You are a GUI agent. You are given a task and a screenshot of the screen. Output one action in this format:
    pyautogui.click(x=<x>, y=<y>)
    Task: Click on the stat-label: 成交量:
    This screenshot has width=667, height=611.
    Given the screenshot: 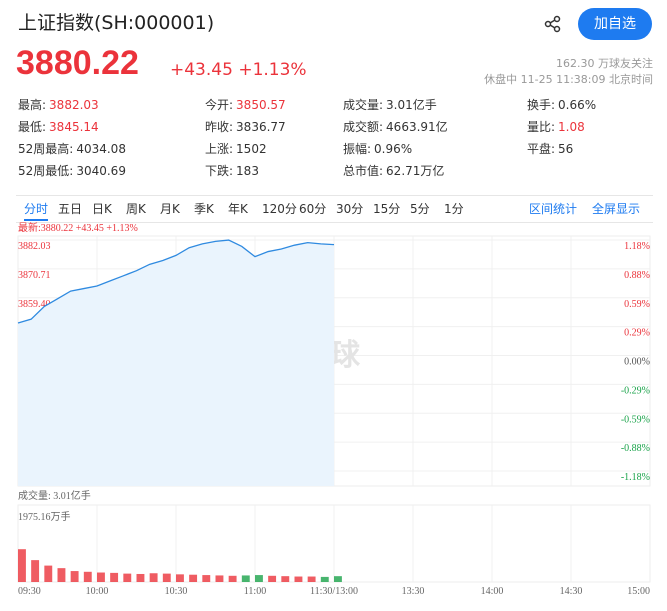 What is the action you would take?
    pyautogui.click(x=363, y=105)
    